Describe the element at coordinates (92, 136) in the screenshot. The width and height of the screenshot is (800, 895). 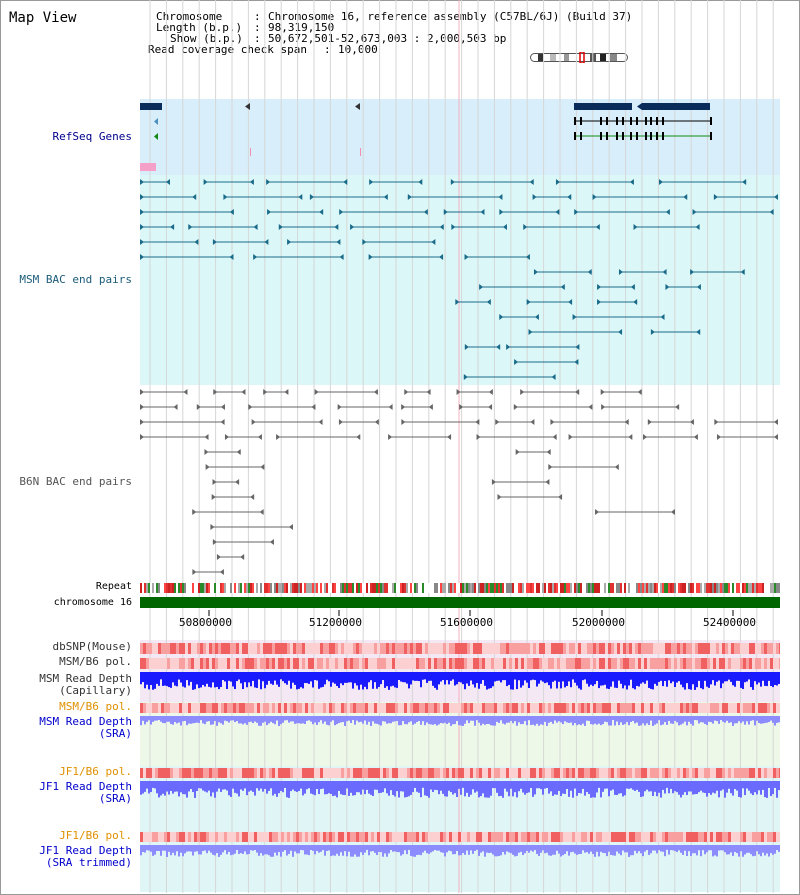
I see `refseq-label: RefSeq Genes` at that location.